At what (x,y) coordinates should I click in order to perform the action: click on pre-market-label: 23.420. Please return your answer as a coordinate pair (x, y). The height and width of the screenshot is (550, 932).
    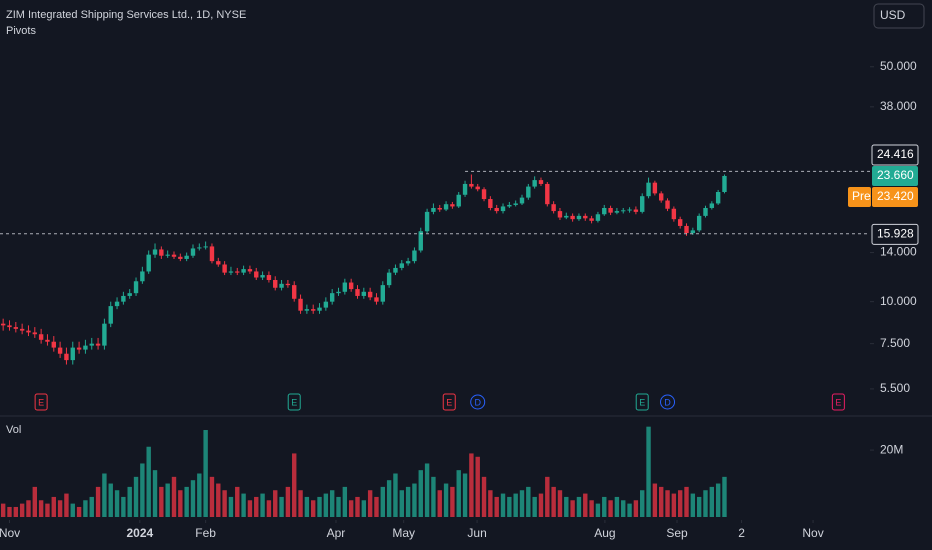
    Looking at the image, I should click on (895, 196).